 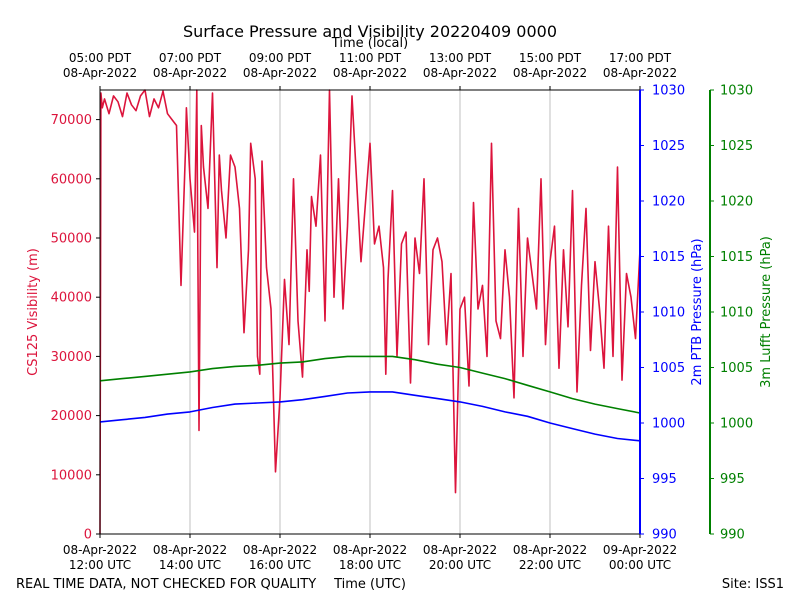 I want to click on right-axis-2-label: 3m Lufft Pressure (hPa), so click(x=766, y=312).